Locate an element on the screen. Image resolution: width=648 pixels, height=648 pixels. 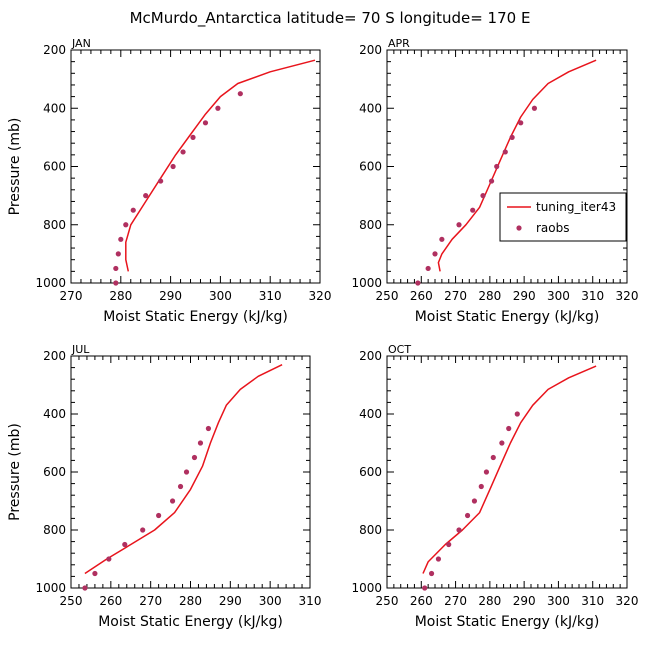
legend-box is located at coordinates (563, 217).